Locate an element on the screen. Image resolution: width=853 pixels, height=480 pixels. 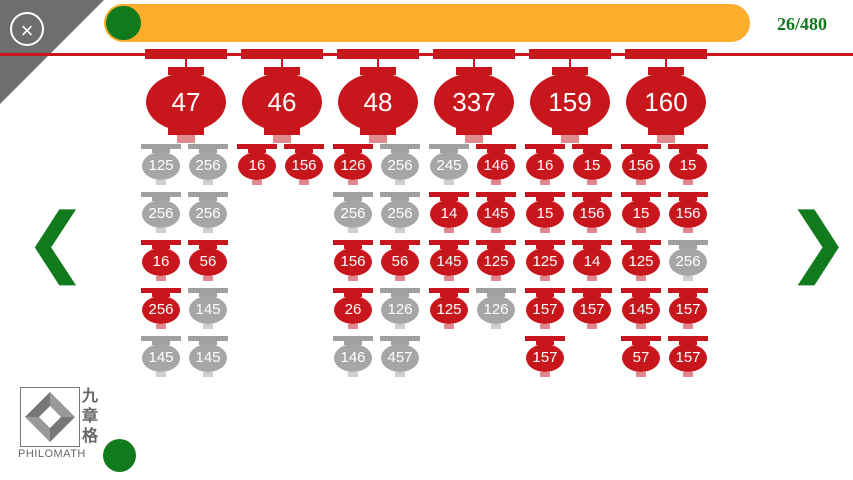
lantern-number: 56 is located at coordinates (208, 262).